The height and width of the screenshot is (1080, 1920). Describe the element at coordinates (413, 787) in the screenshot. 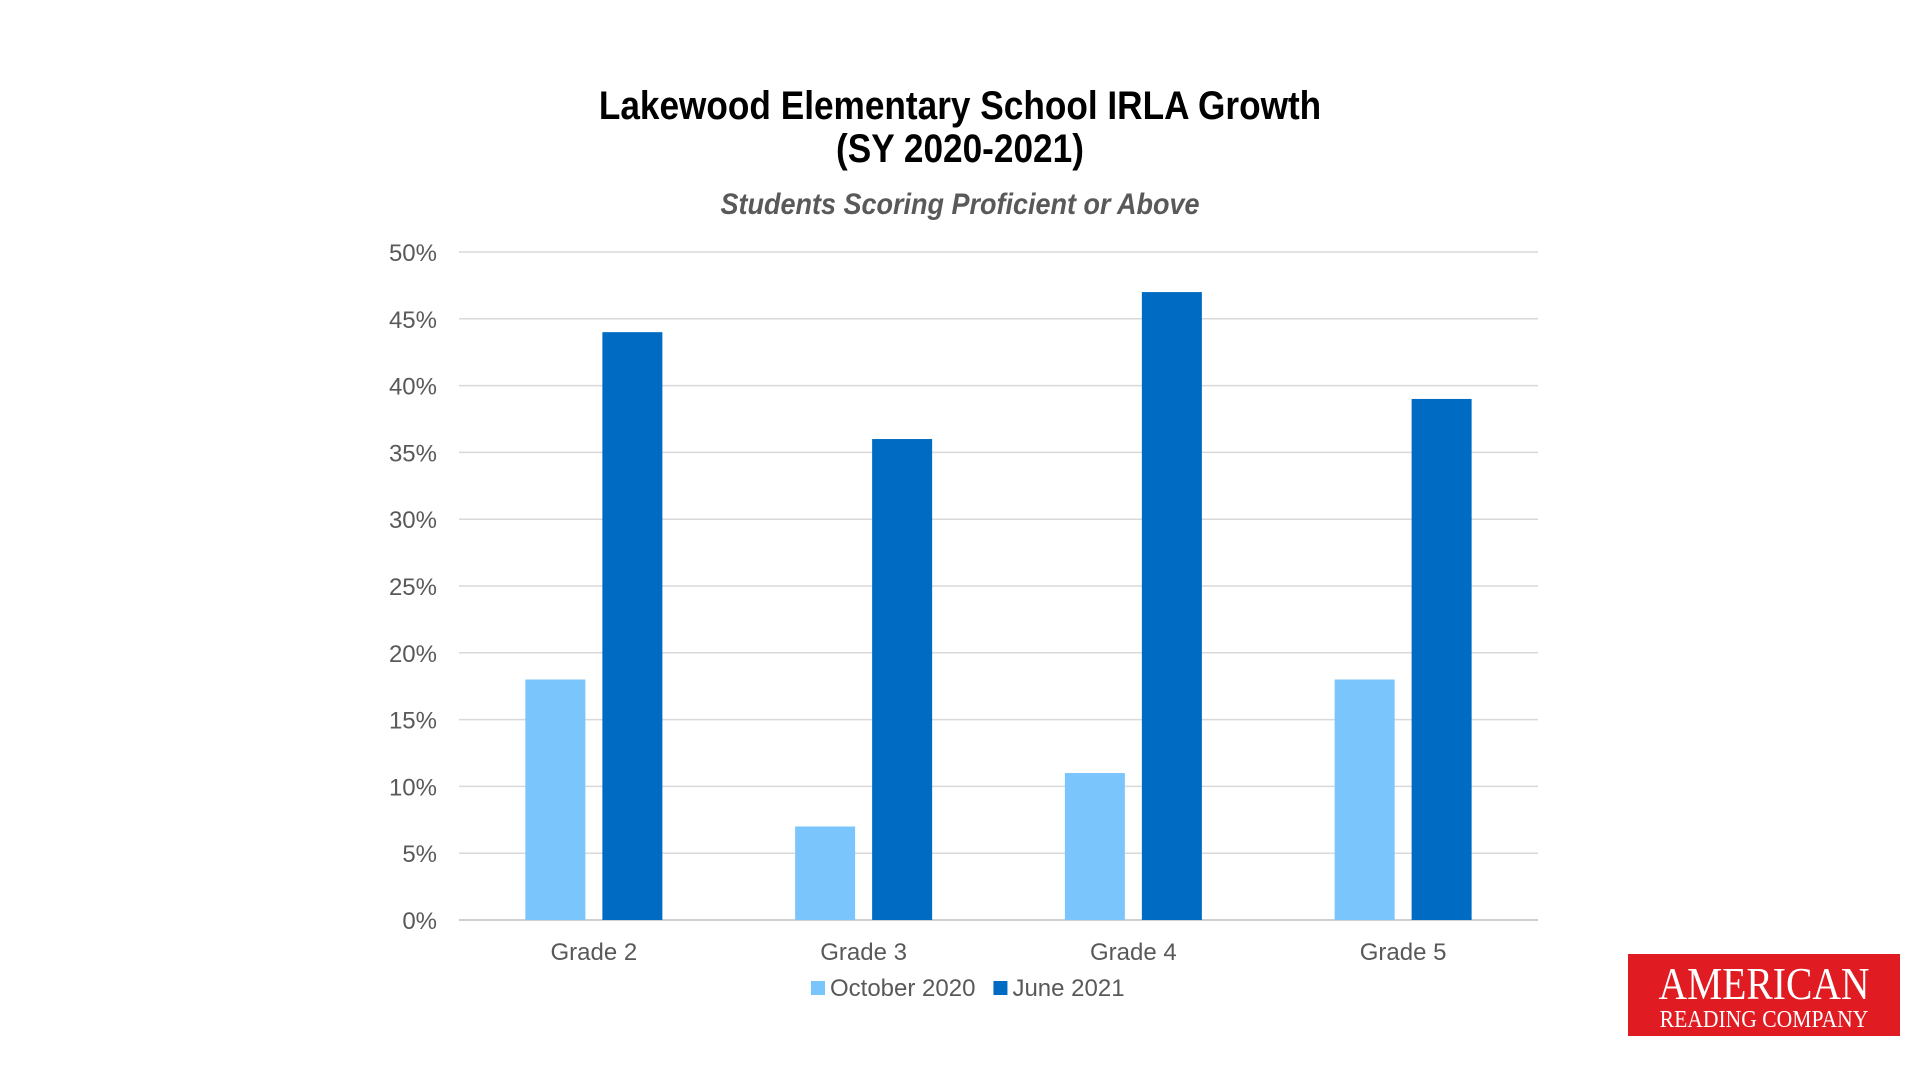

I see `y-tick-label: 10%` at that location.